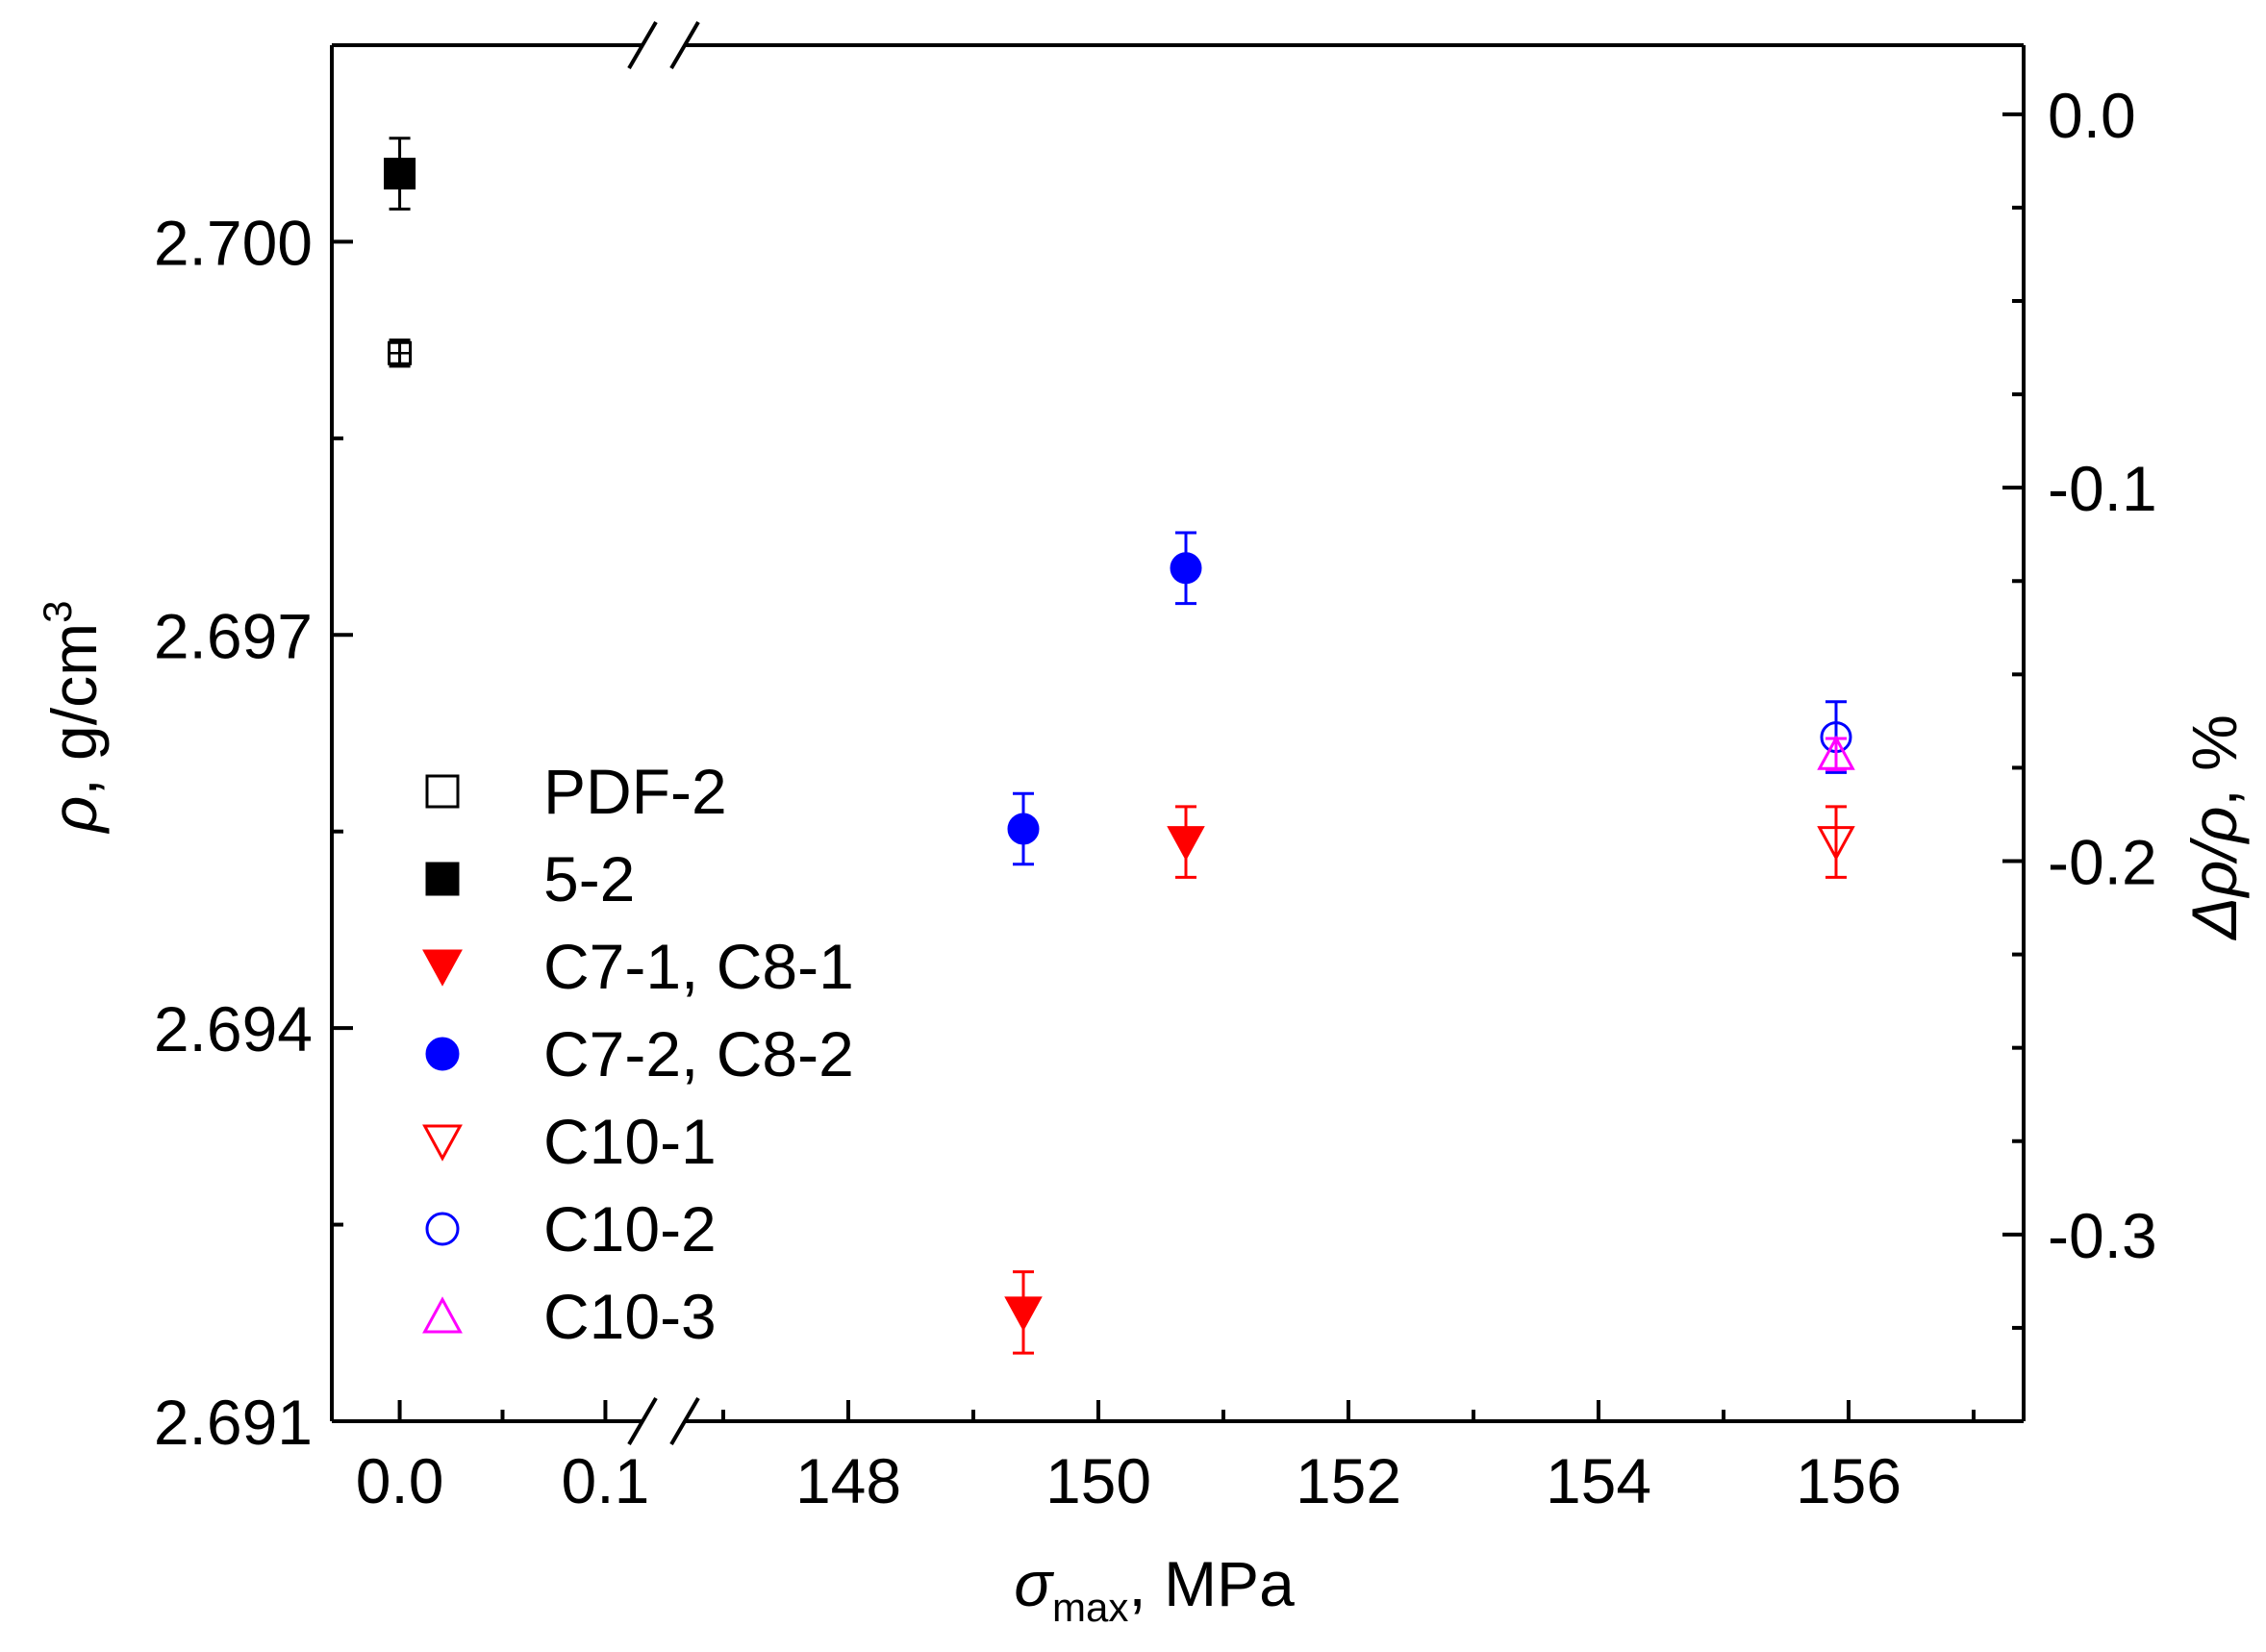 This screenshot has width=2266, height=1652. I want to click on left-y-tick-label: 2.697, so click(234, 636).